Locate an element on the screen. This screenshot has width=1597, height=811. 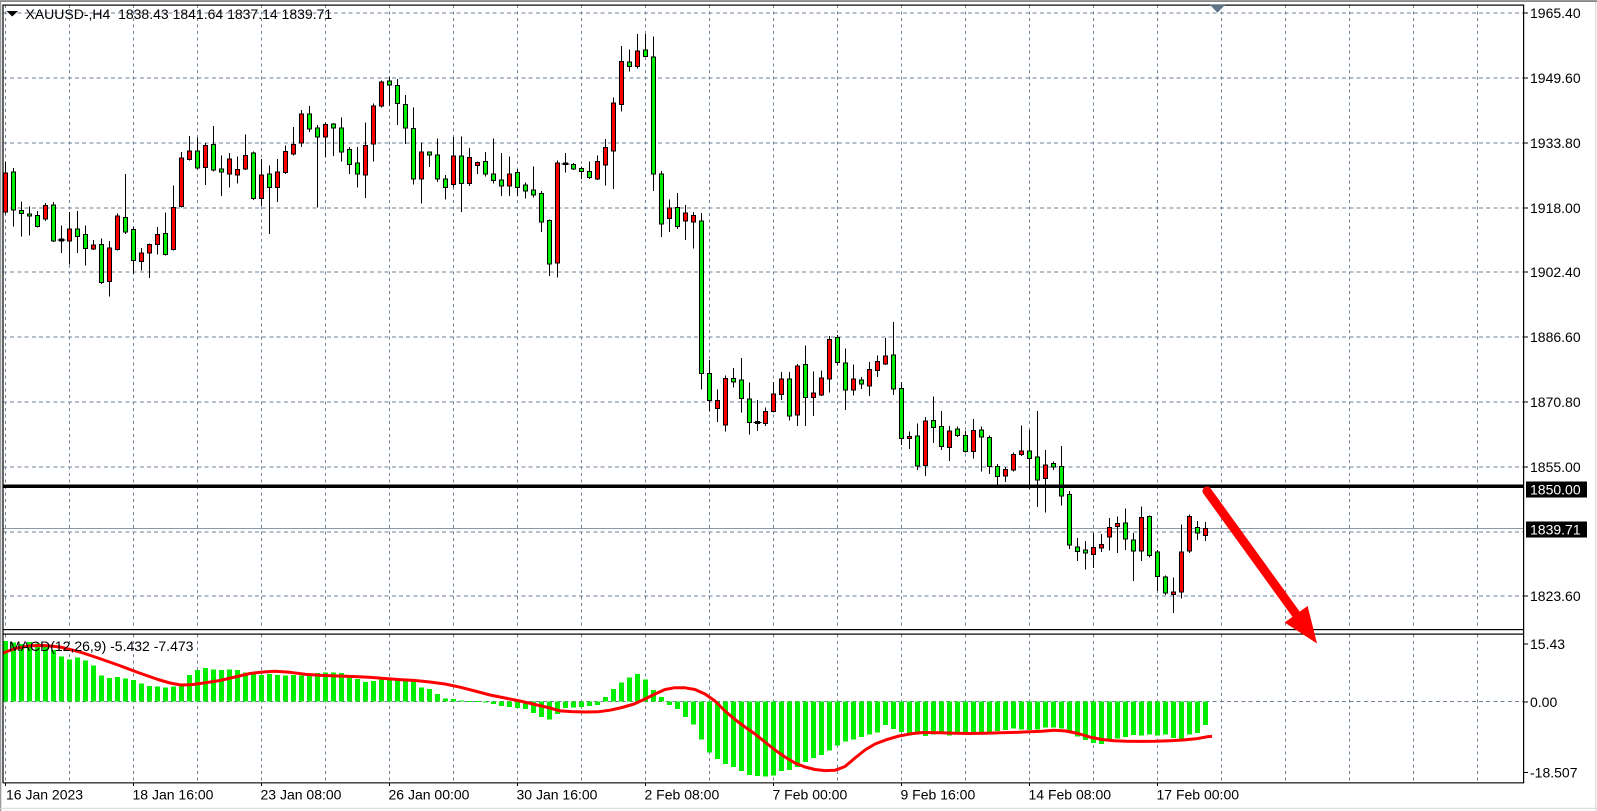
svg-text: 1933.80 is located at coordinates (1555, 143).